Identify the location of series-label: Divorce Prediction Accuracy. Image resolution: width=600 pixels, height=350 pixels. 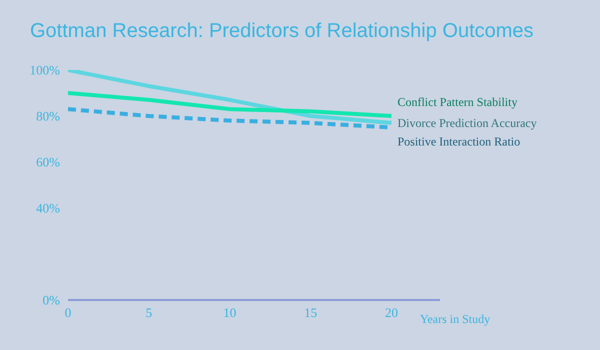
(467, 123).